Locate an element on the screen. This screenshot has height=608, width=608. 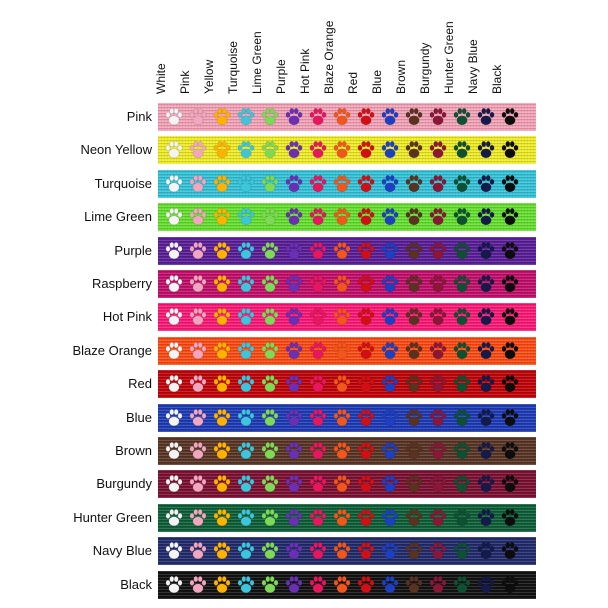
ribbon-blue is located at coordinates (347, 417).